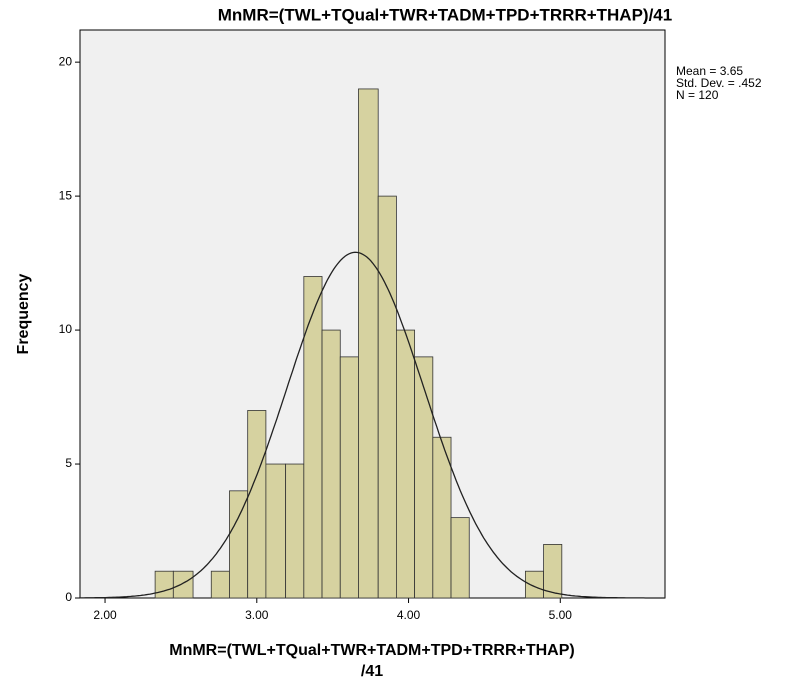 The height and width of the screenshot is (685, 792). What do you see at coordinates (23, 313) in the screenshot?
I see `y-axis-label: Frequency` at bounding box center [23, 313].